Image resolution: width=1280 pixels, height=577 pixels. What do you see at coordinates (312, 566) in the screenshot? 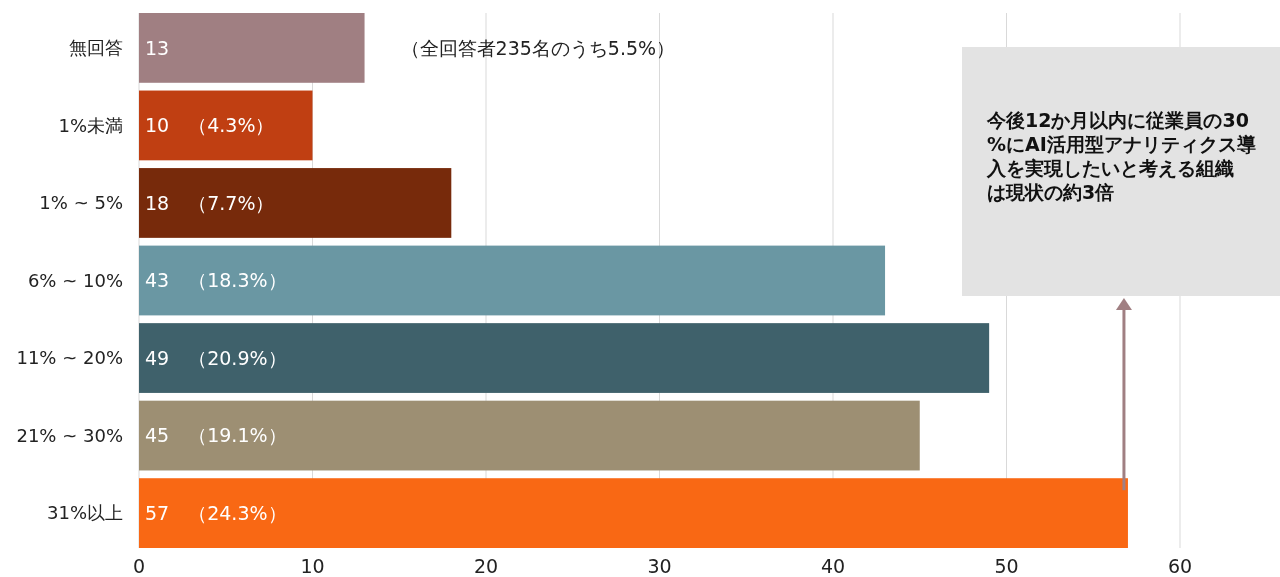
I see `x-tick-label: 10` at bounding box center [312, 566].